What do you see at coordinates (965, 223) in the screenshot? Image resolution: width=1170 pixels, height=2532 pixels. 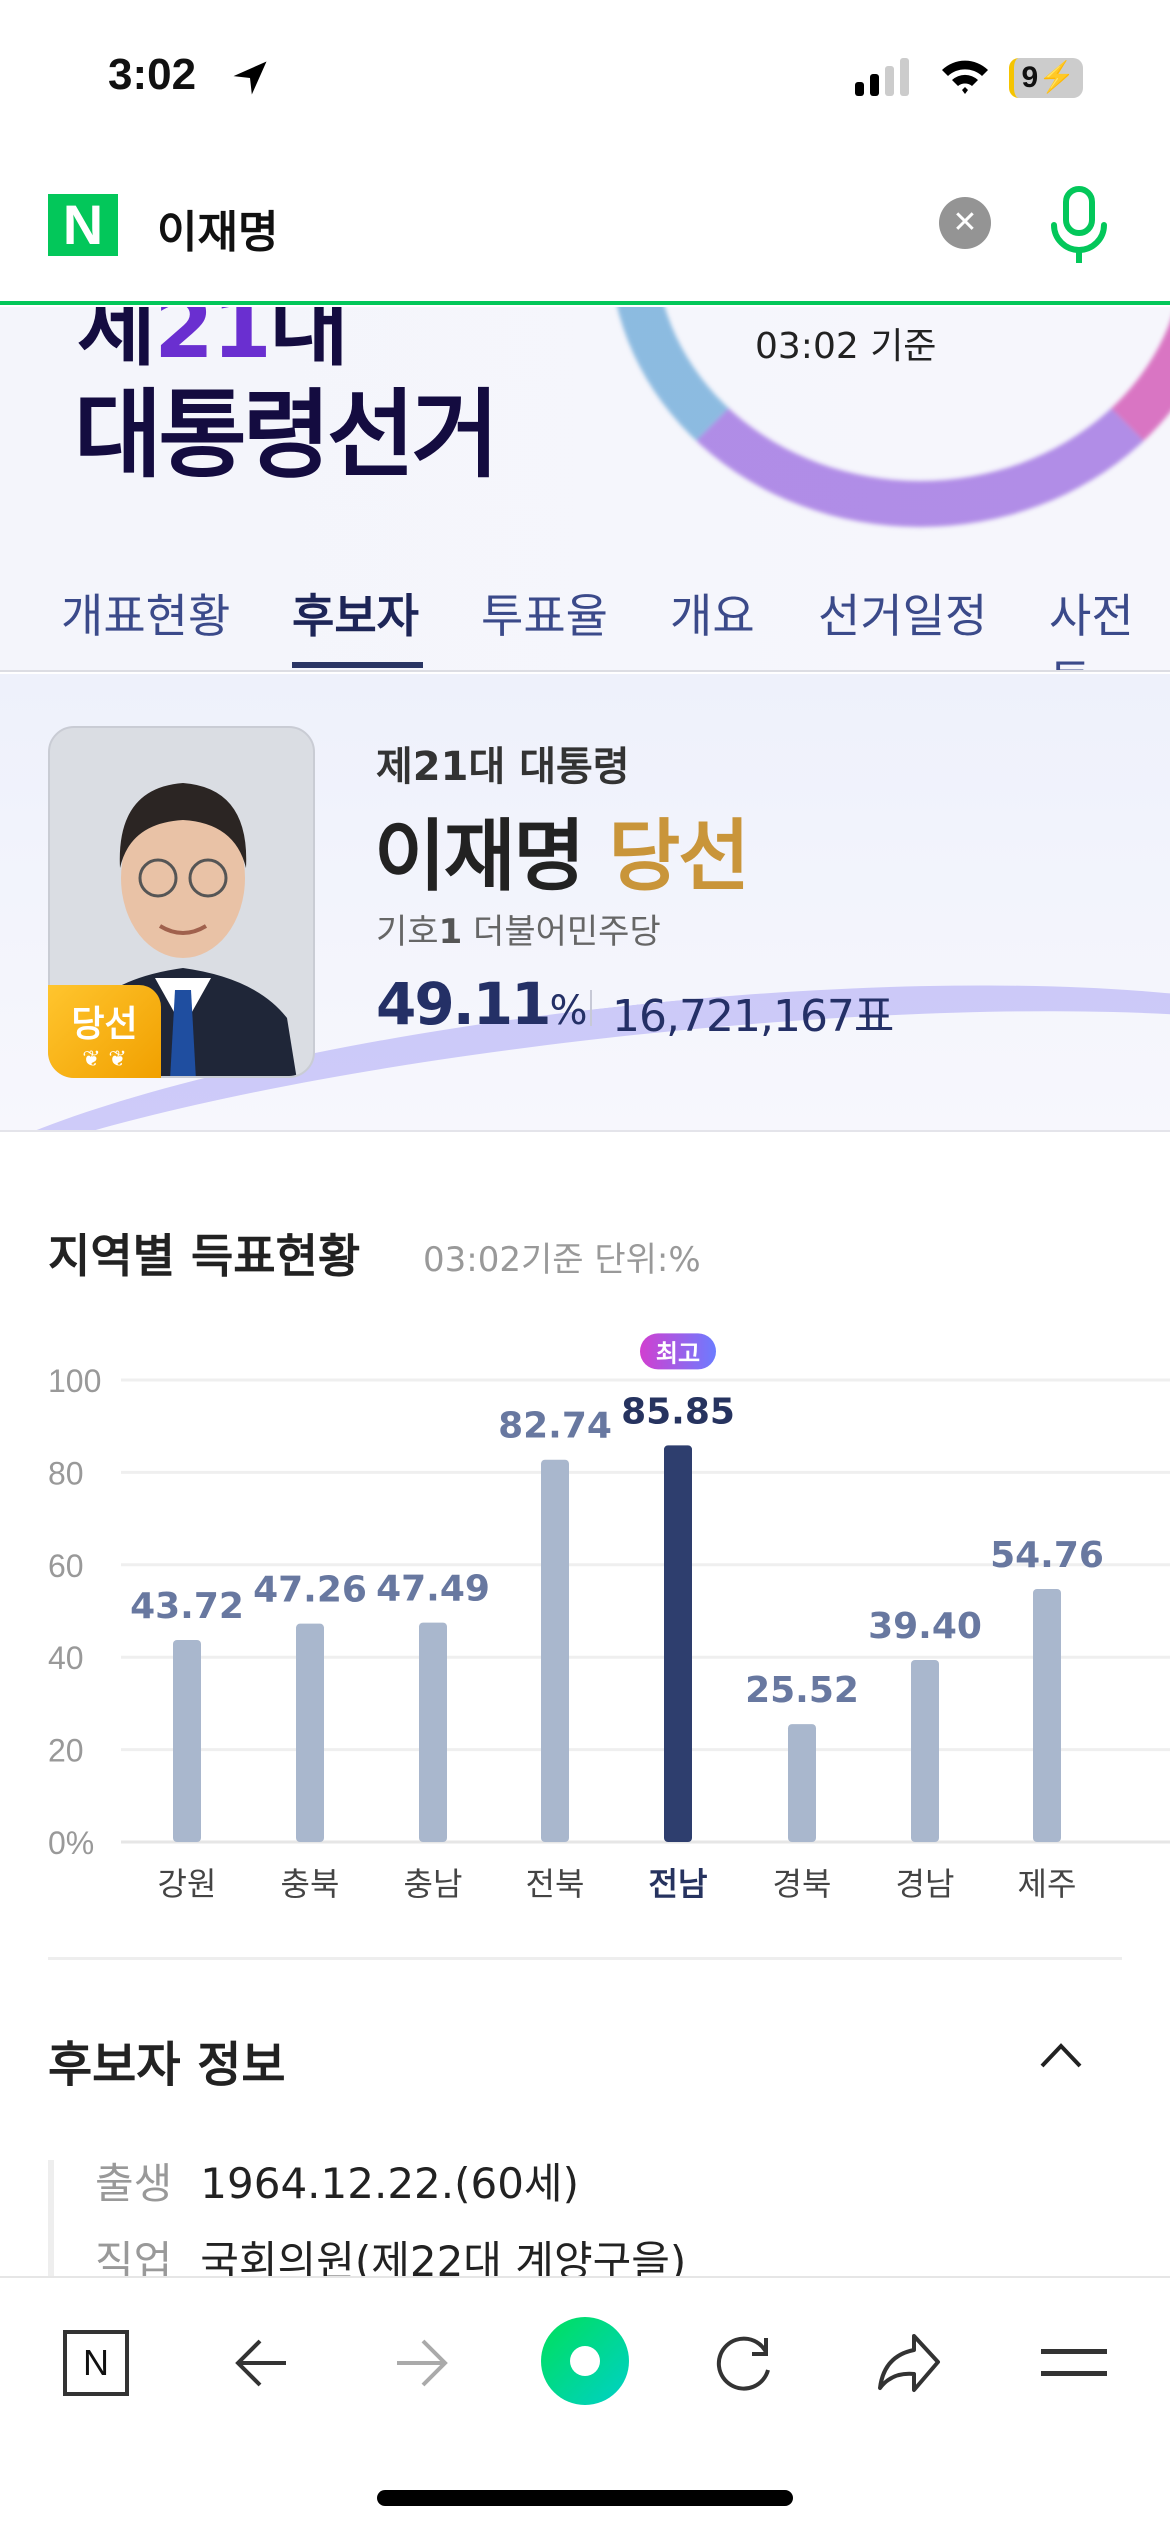 I see `clear-icon: ✕` at bounding box center [965, 223].